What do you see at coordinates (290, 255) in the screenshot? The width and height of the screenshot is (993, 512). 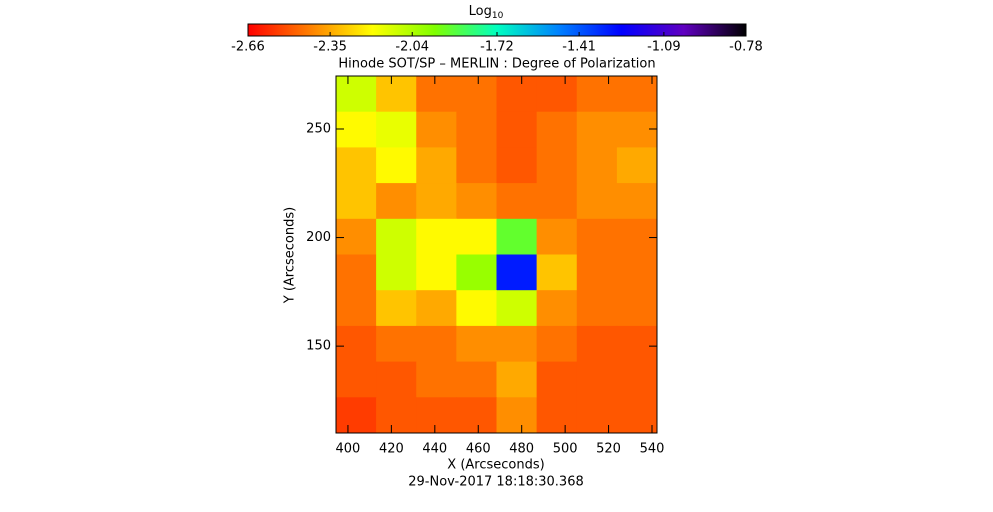 I see `y-axis-label: Y (Arcseconds)` at bounding box center [290, 255].